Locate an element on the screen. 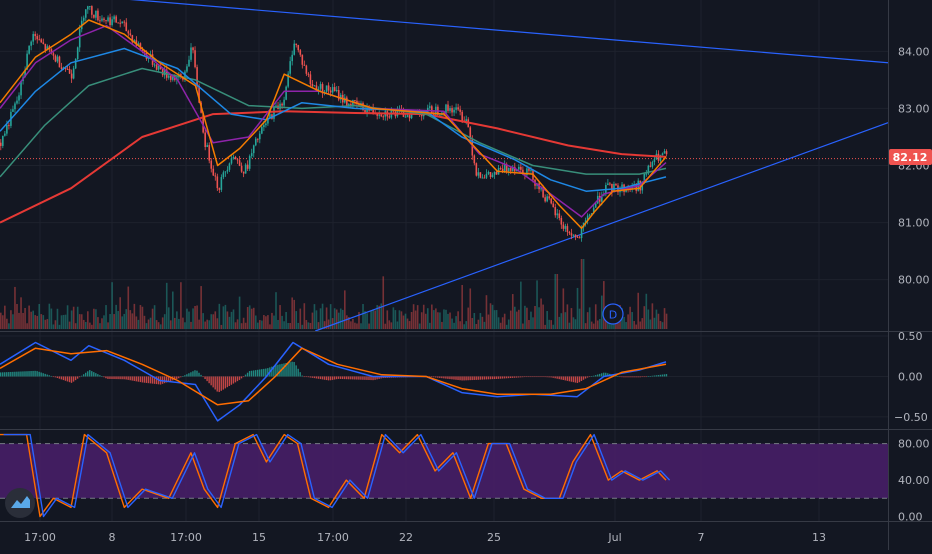 The image size is (932, 554). dividend-marker-circle is located at coordinates (613, 314).